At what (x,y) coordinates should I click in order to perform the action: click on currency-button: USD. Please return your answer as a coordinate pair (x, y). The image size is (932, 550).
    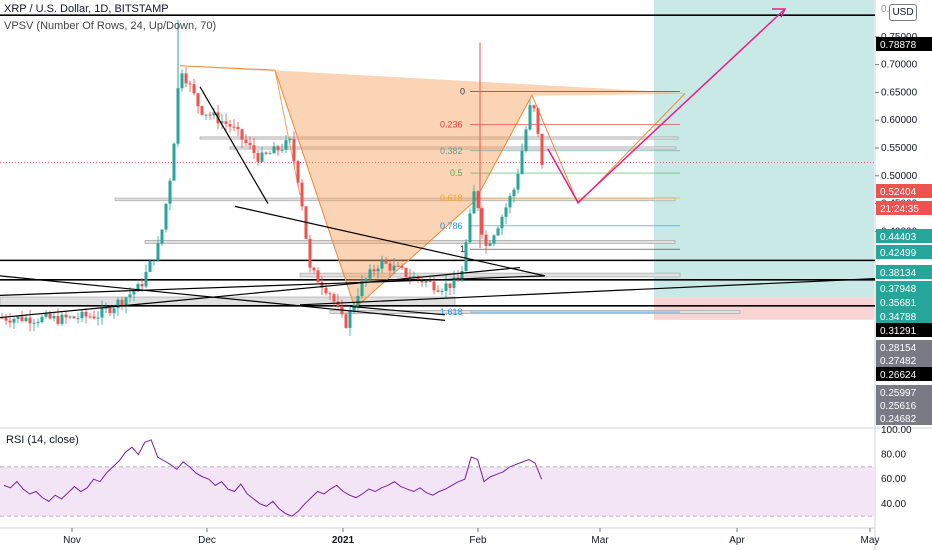
    Looking at the image, I should click on (903, 12).